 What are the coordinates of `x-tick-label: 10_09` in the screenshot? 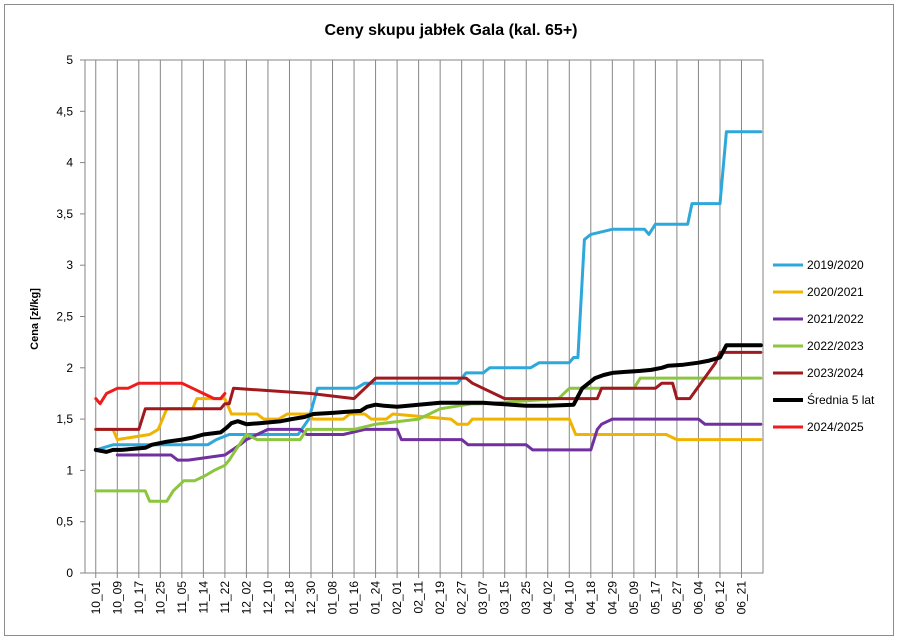 It's located at (117, 598).